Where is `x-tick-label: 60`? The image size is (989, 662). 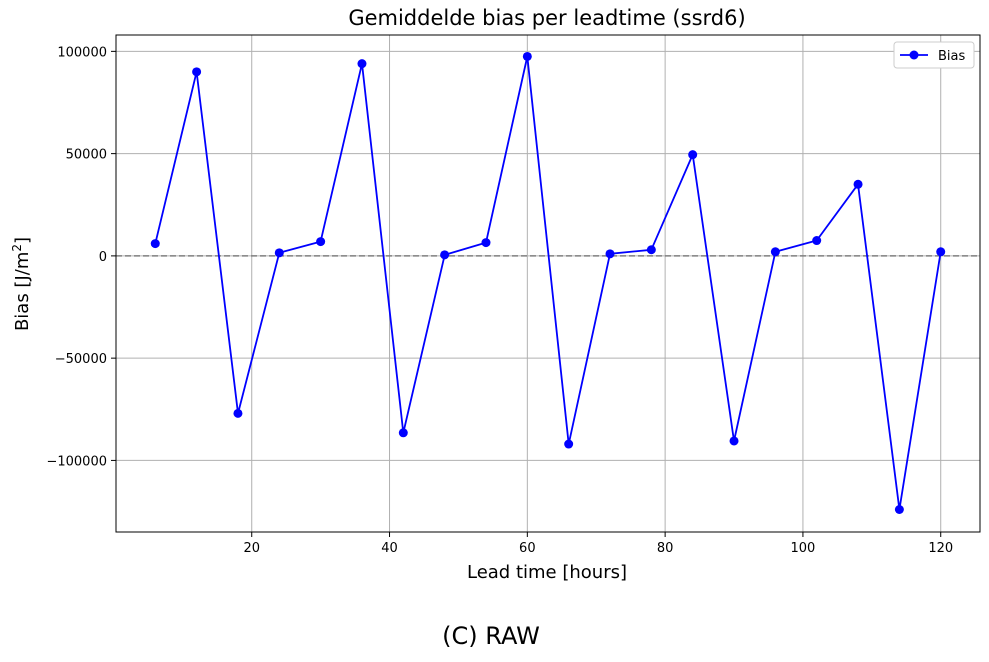 x-tick-label: 60 is located at coordinates (527, 548).